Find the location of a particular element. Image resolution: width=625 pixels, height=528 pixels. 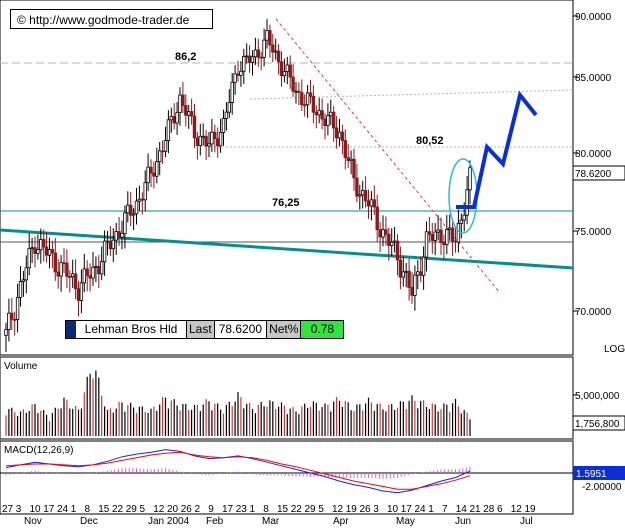

scale-label: LOG is located at coordinates (614, 349).